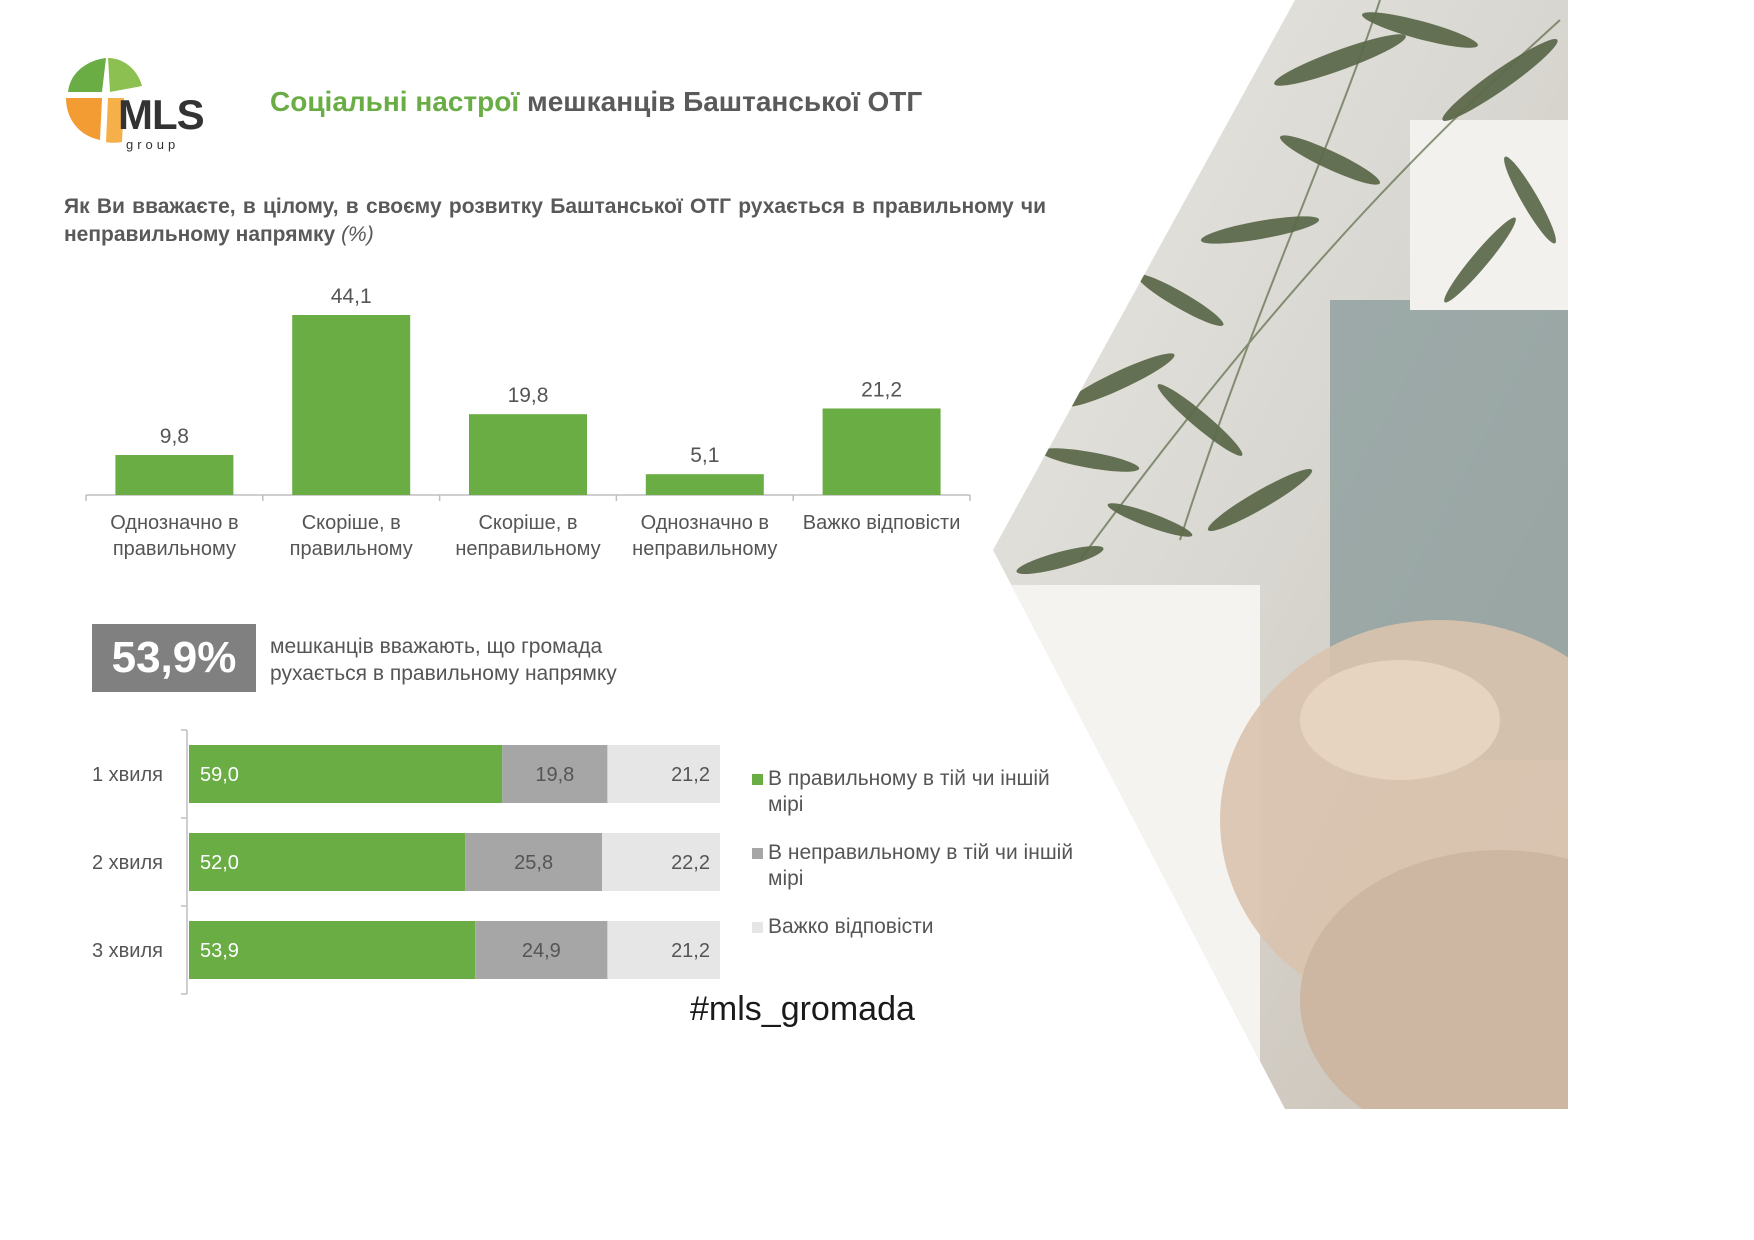  What do you see at coordinates (357, 234) in the screenshot?
I see `question-unit: (%)` at bounding box center [357, 234].